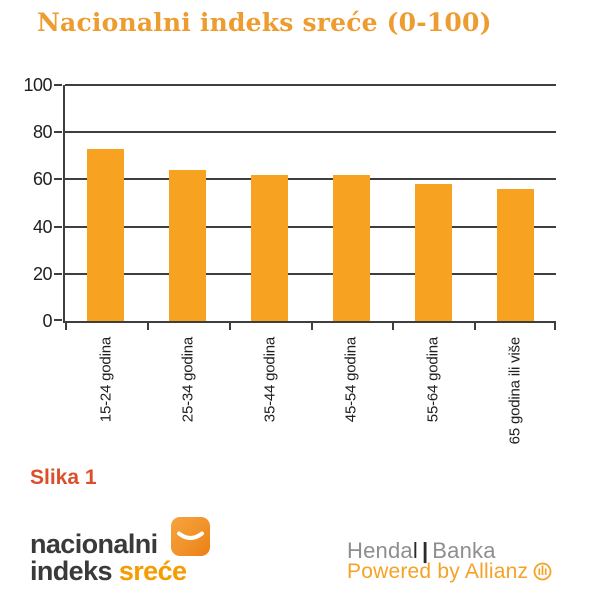 Image resolution: width=600 pixels, height=593 pixels. Describe the element at coordinates (37, 85) in the screenshot. I see `y-tick-label-100: 100` at that location.